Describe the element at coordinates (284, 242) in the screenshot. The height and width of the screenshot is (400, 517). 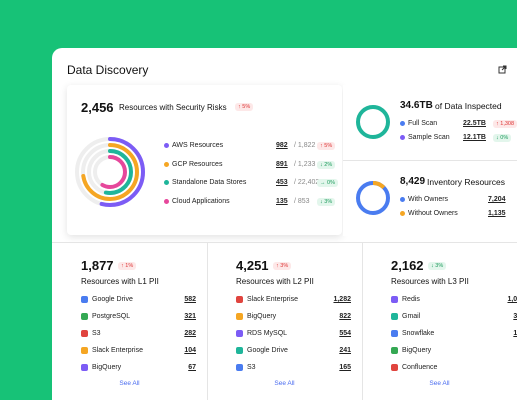
I see `divider` at that location.